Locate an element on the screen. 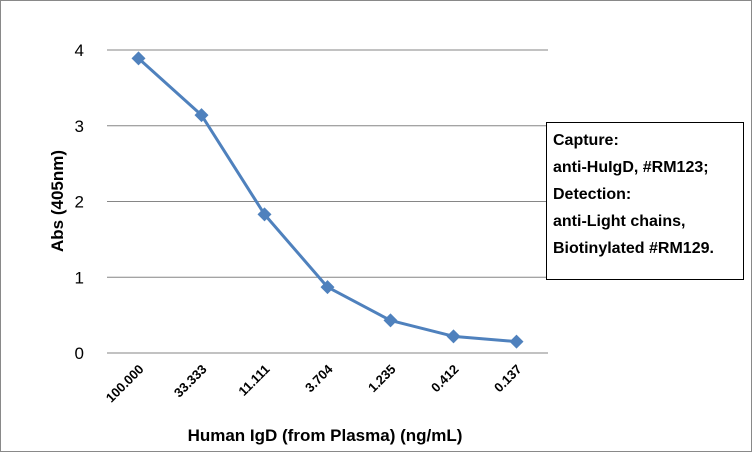 This screenshot has width=752, height=452. y-tick-labels: 0 1 2 3 4 is located at coordinates (79, 202).